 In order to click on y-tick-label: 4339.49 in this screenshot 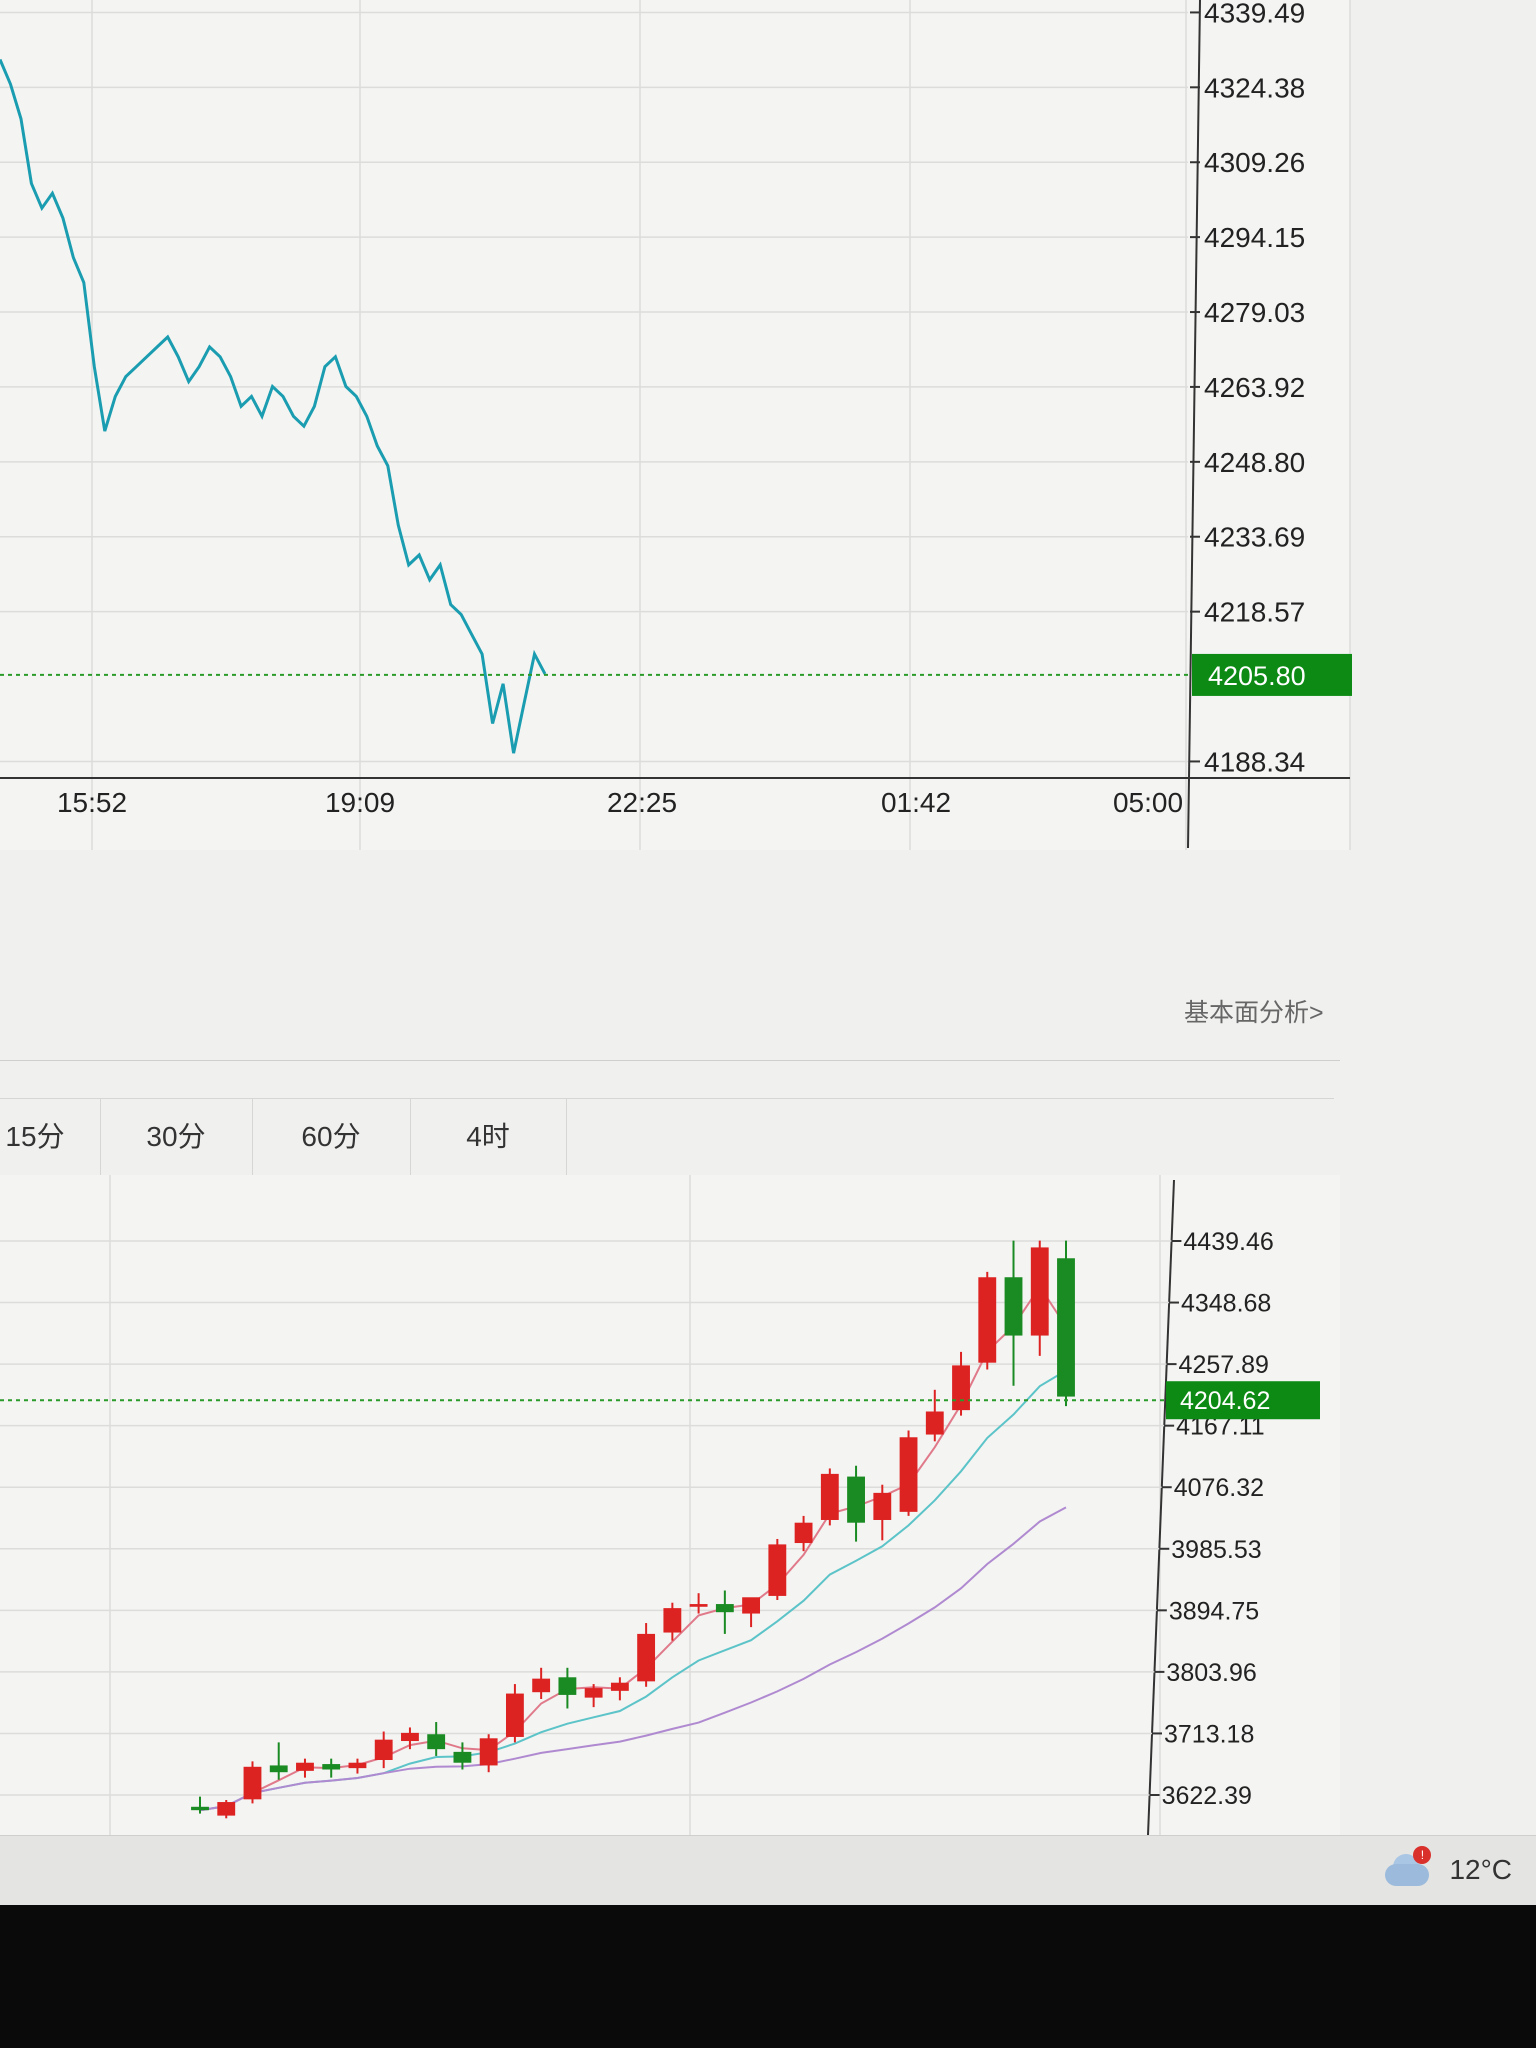, I will do `click(1254, 14)`.